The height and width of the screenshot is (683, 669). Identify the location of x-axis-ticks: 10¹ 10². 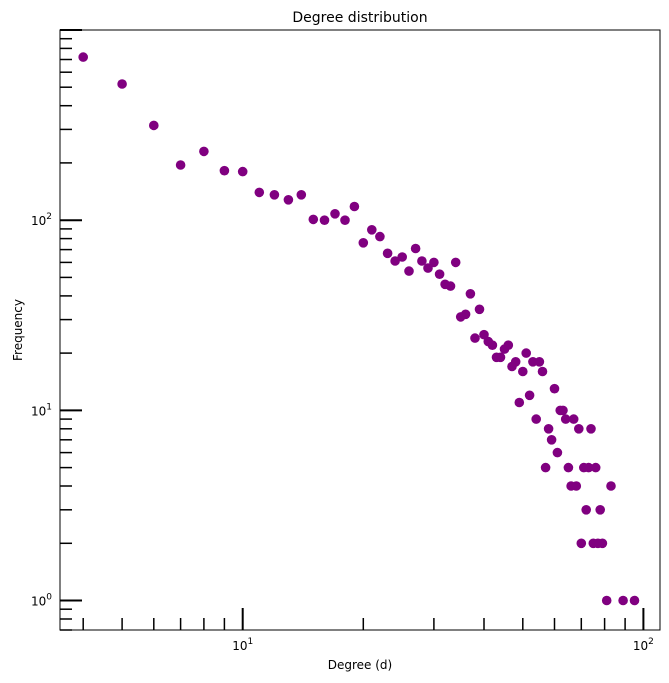
(368, 630).